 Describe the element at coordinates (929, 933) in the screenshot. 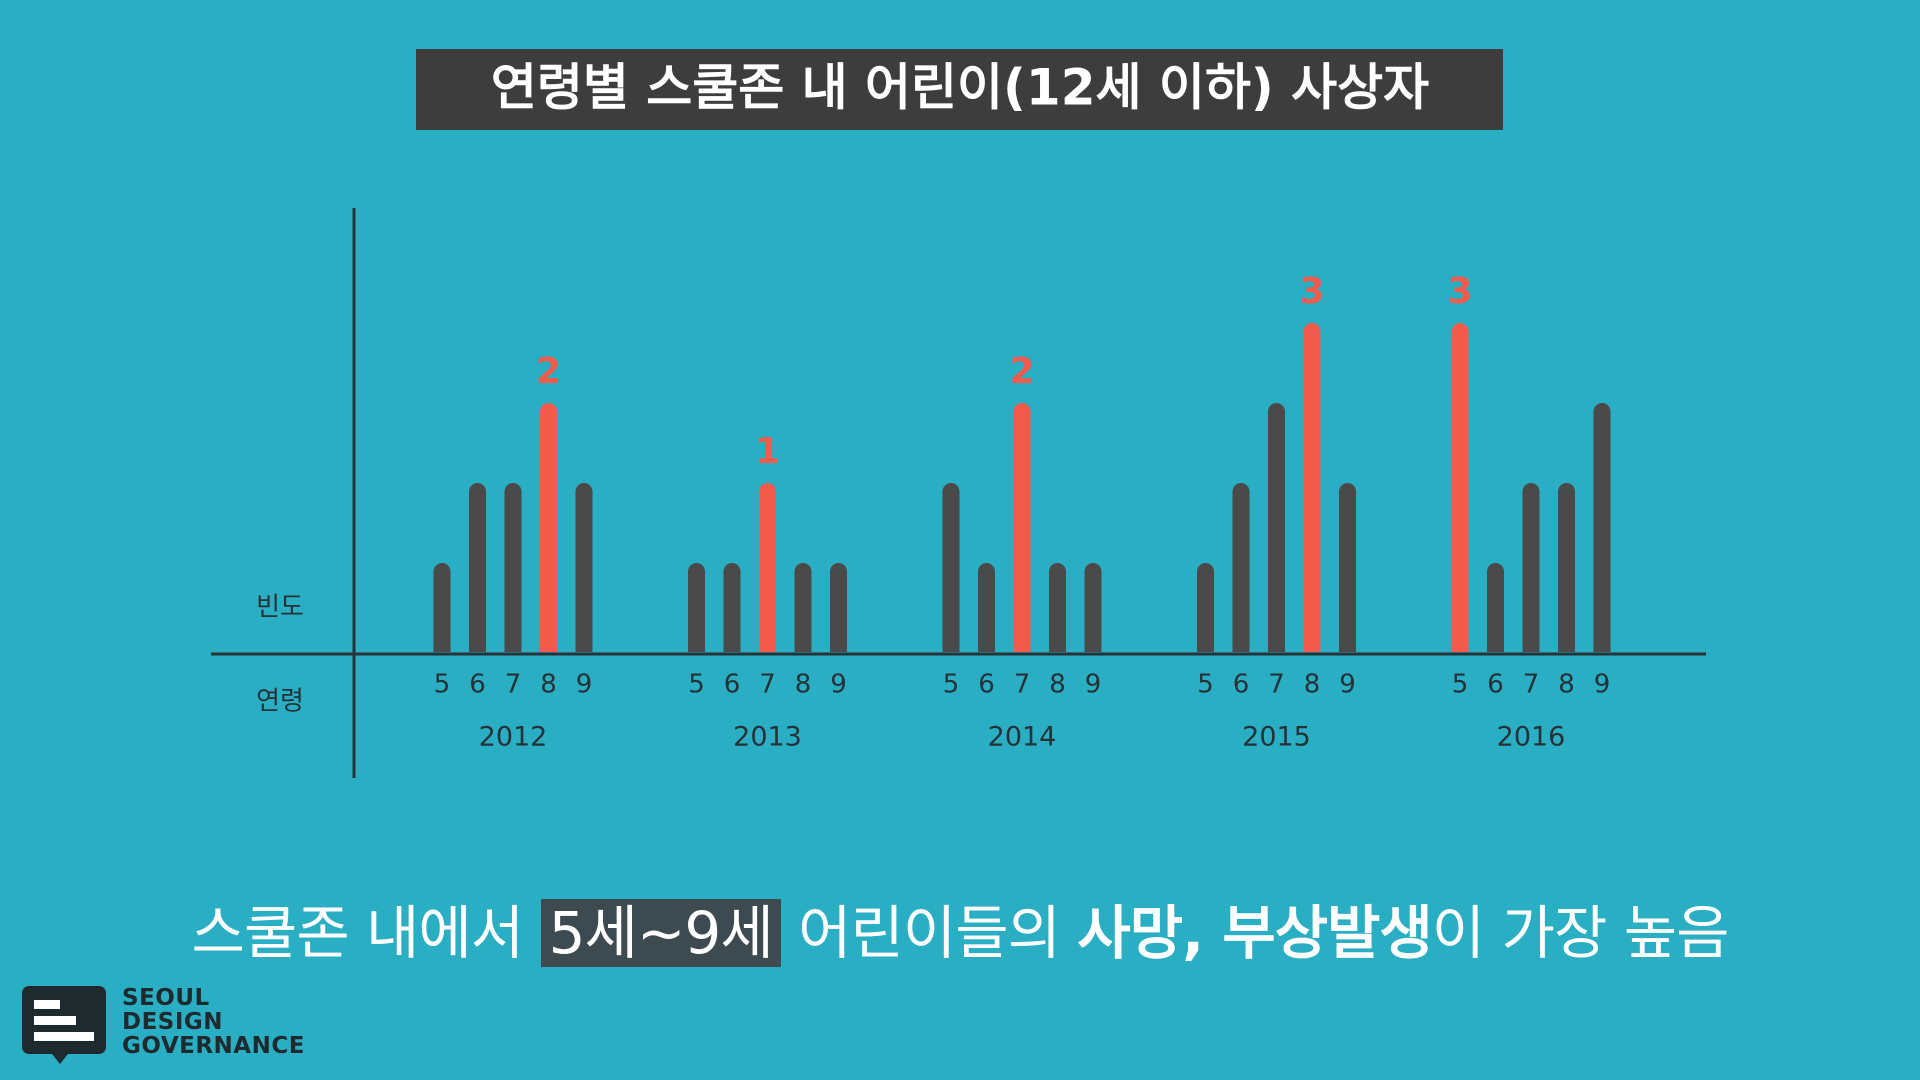

I see `caption-text: 어린이들의` at that location.